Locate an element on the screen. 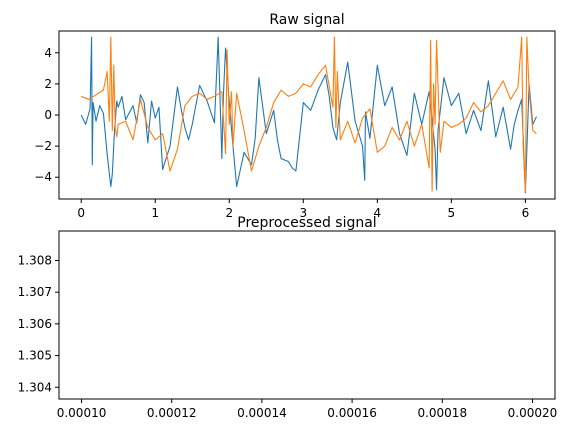 This screenshot has width=571, height=435. x-tick-label: 4 is located at coordinates (378, 213).